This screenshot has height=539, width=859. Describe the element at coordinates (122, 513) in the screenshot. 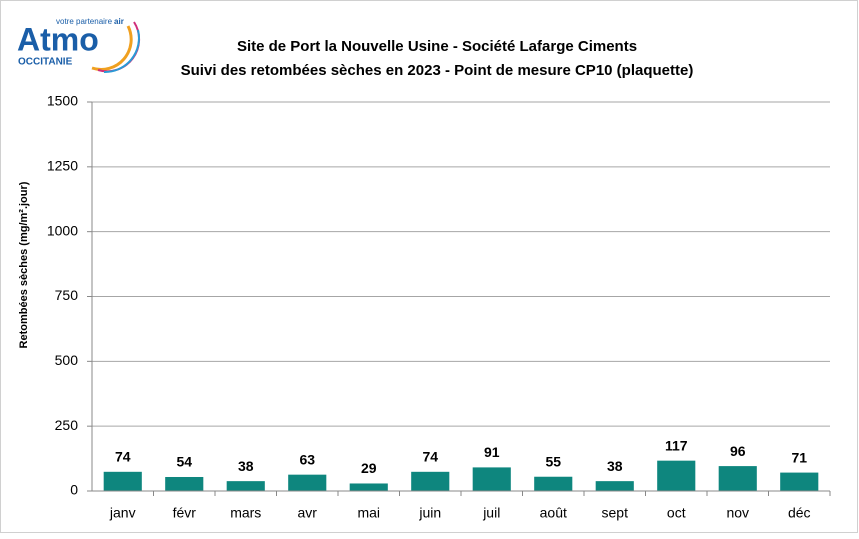

I see `x-tick-label: janv` at that location.